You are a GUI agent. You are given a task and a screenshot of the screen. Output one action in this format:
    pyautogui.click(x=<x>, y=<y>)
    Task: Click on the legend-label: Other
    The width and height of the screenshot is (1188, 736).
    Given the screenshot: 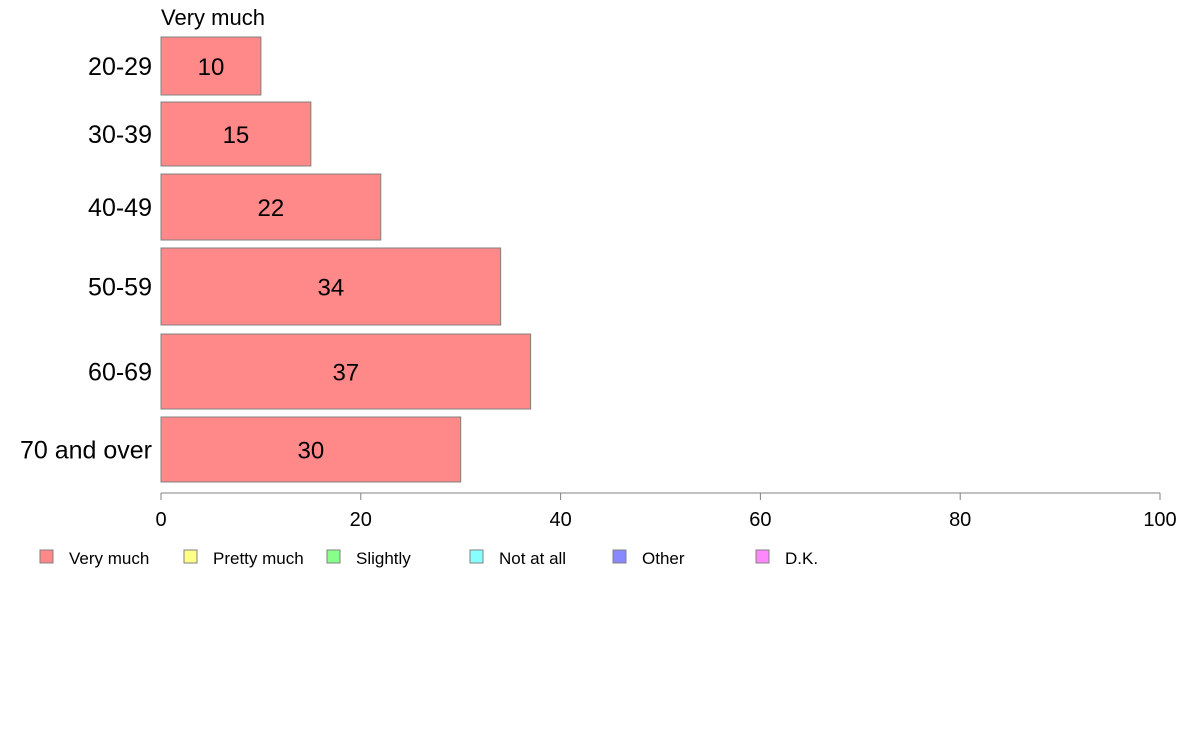 What is the action you would take?
    pyautogui.click(x=663, y=558)
    